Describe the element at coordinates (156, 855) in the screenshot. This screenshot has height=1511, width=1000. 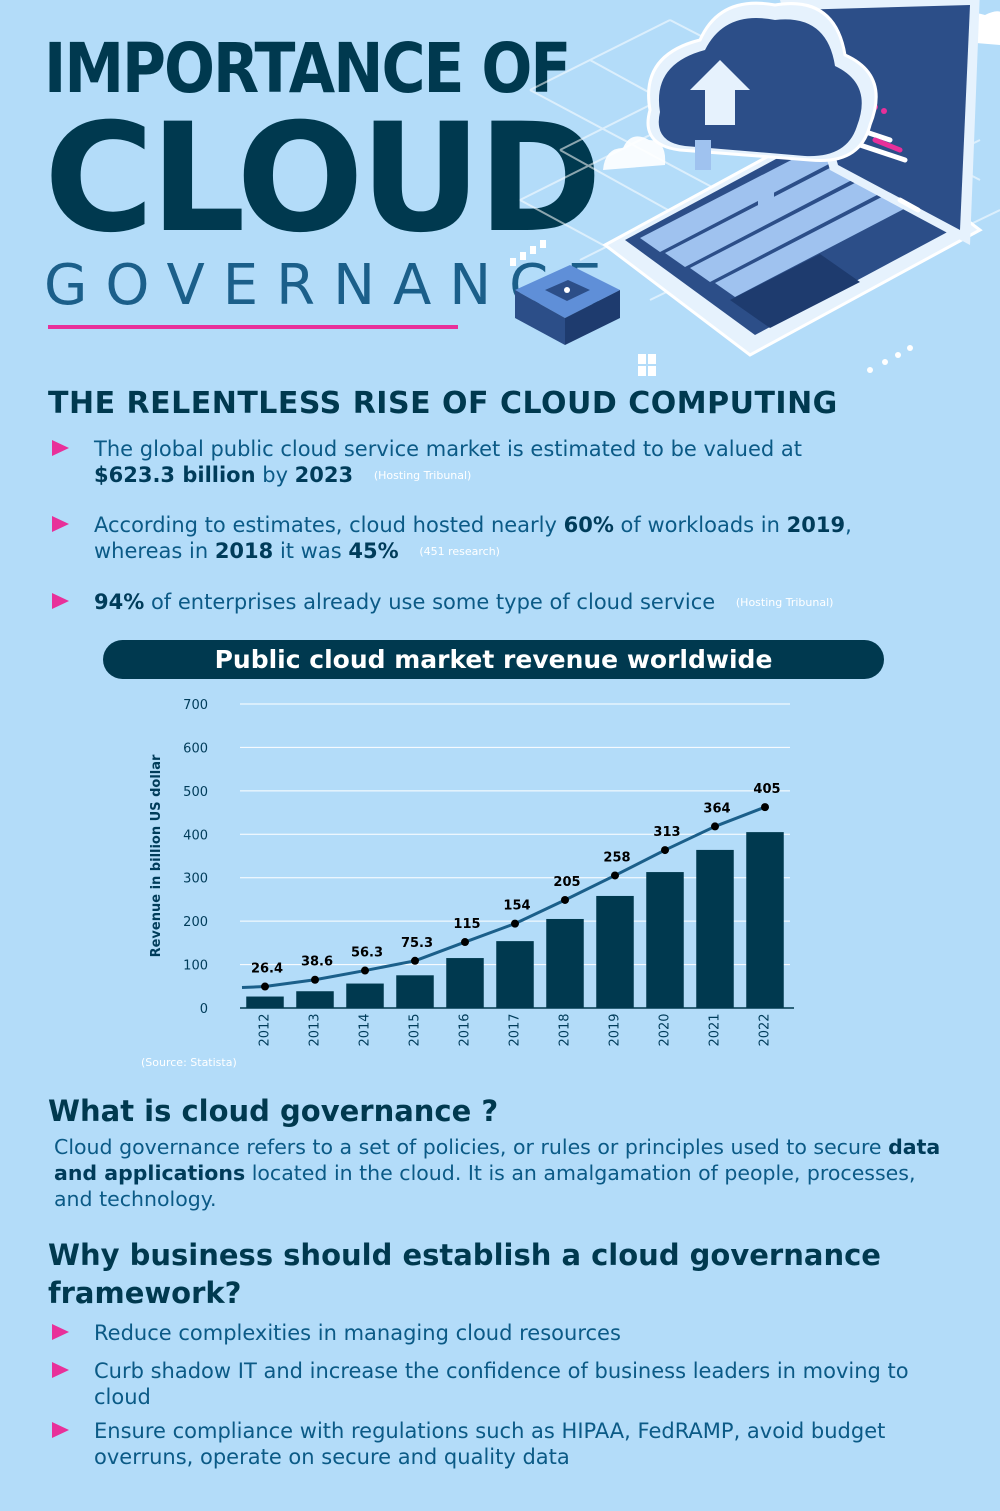
I see `y-axis-label: Revenue in billion US dollar` at that location.